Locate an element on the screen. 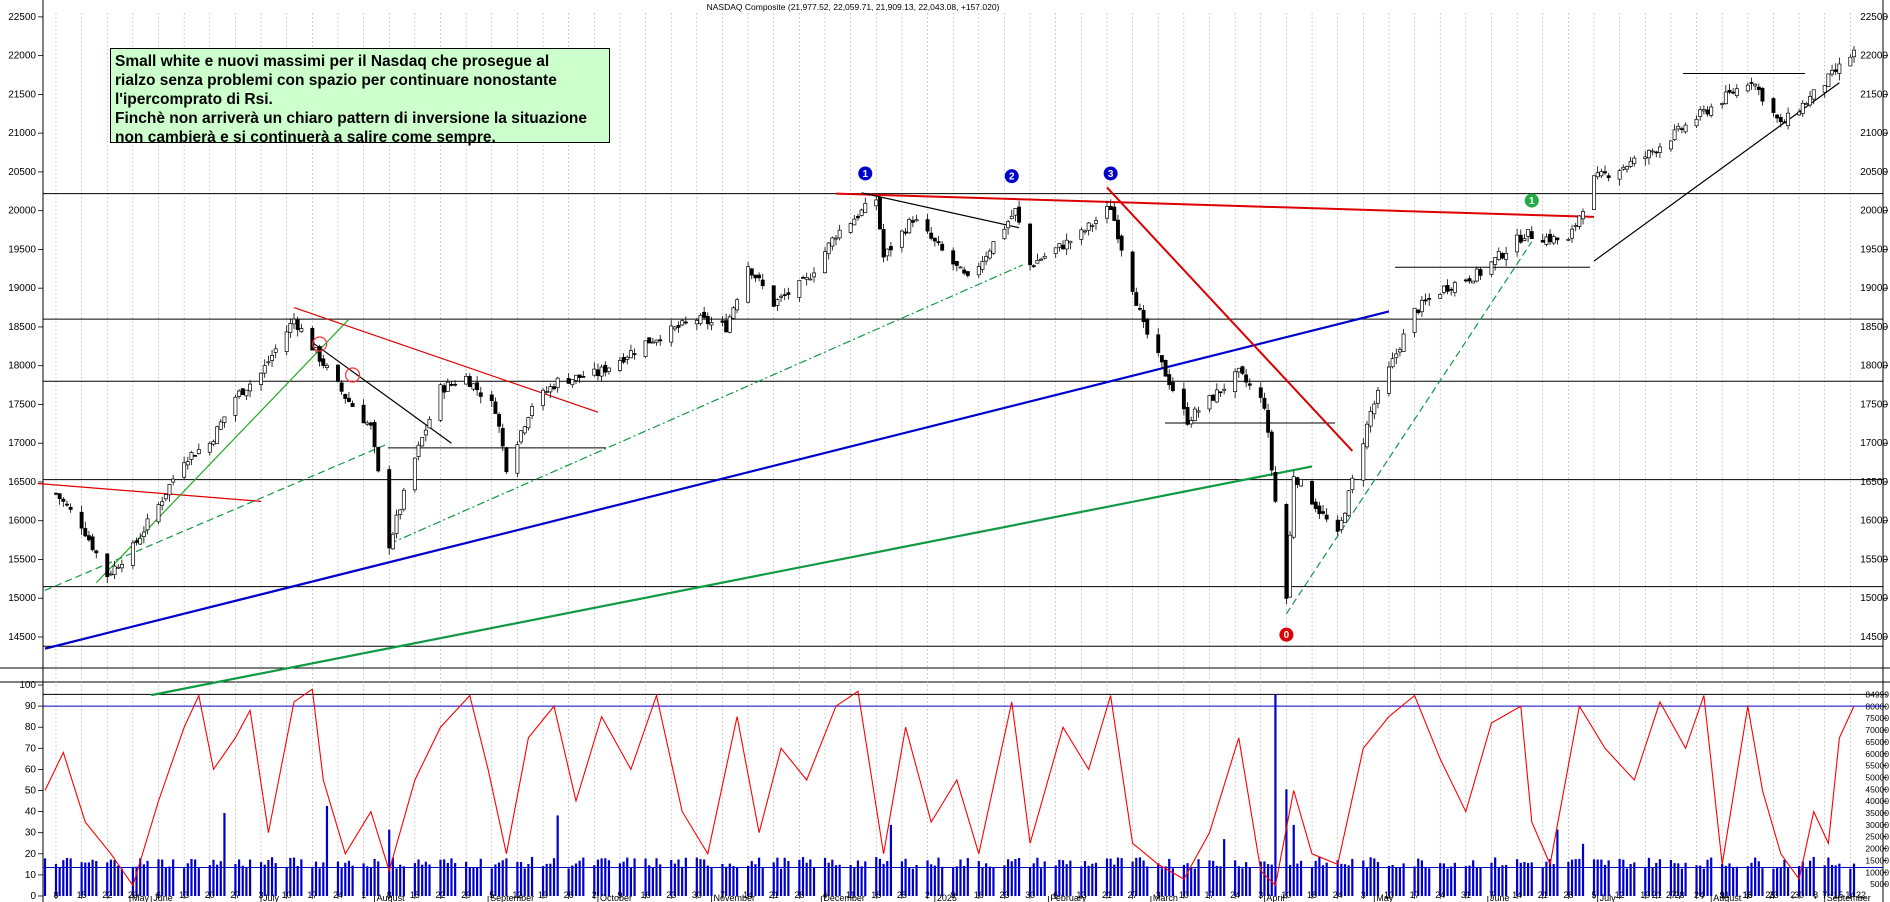 The height and width of the screenshot is (902, 1890). day-tick-label: 10 is located at coordinates (1389, 895).